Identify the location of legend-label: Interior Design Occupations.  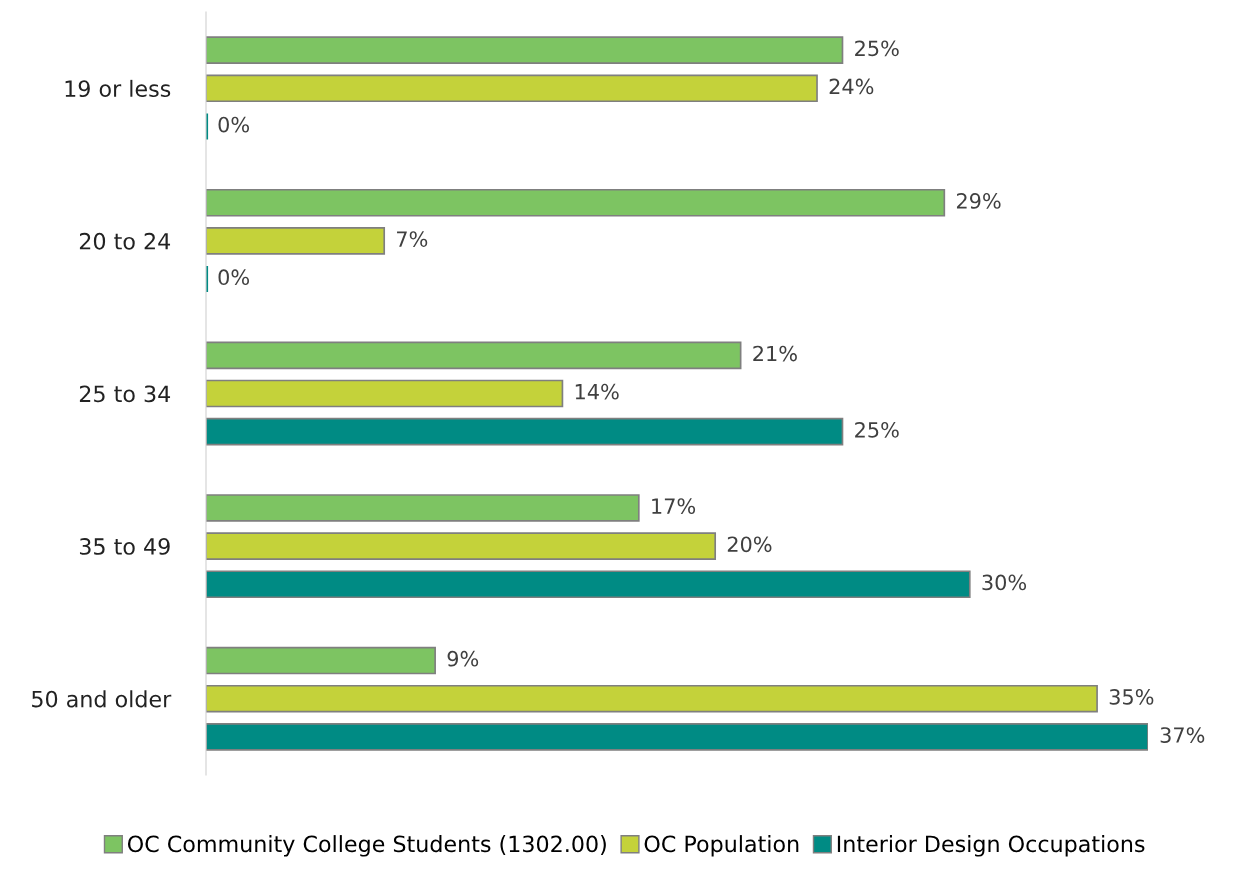
(991, 846).